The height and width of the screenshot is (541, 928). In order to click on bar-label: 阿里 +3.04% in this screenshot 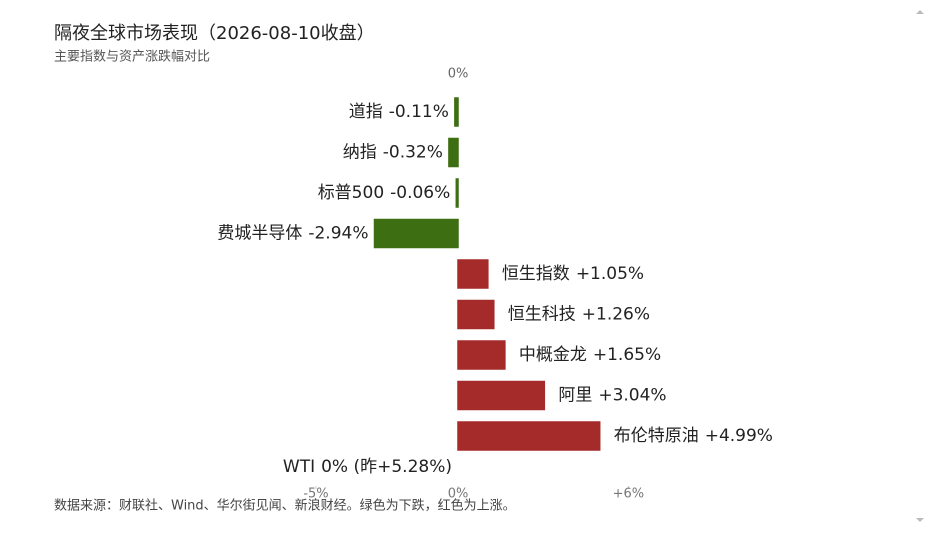, I will do `click(612, 396)`.